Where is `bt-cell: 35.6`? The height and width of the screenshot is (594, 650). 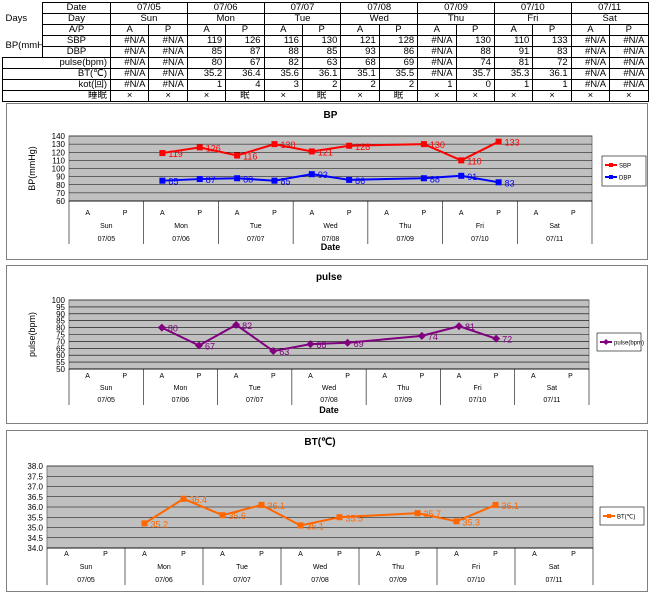
bt-cell: 35.6 is located at coordinates (283, 74).